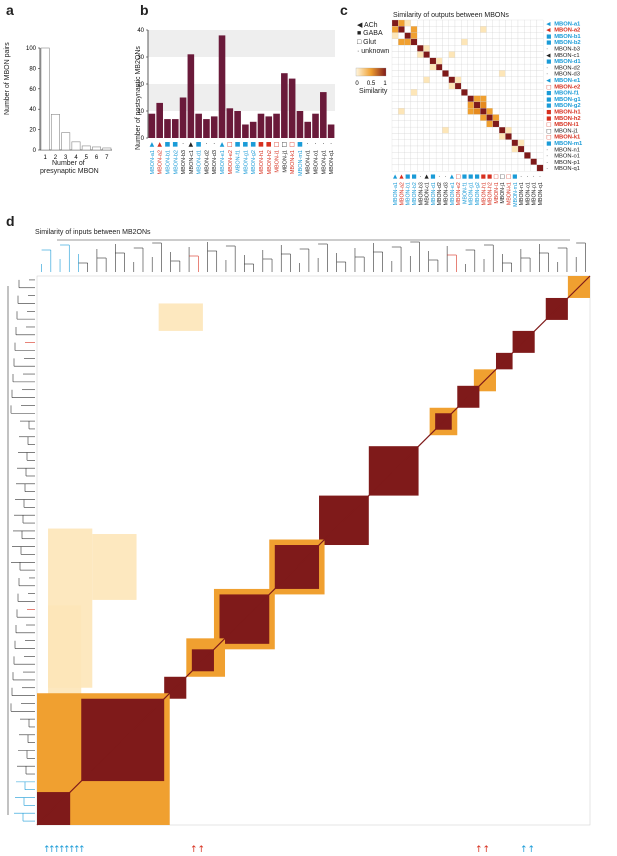 Image resolution: width=617 pixels, height=856 pixels. Describe the element at coordinates (409, 193) in the screenshot. I see `panel-c-col-label: MBON-b1` at that location.